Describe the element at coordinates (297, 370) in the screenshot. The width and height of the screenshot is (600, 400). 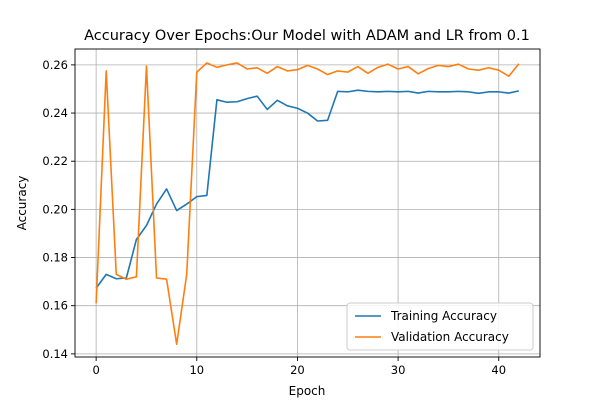
I see `x-tick-label: 20` at that location.